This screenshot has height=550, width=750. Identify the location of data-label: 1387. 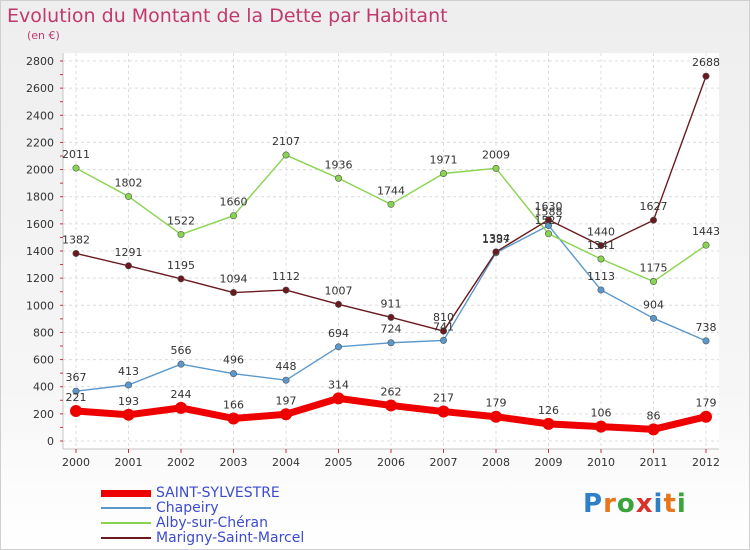
(496, 239).